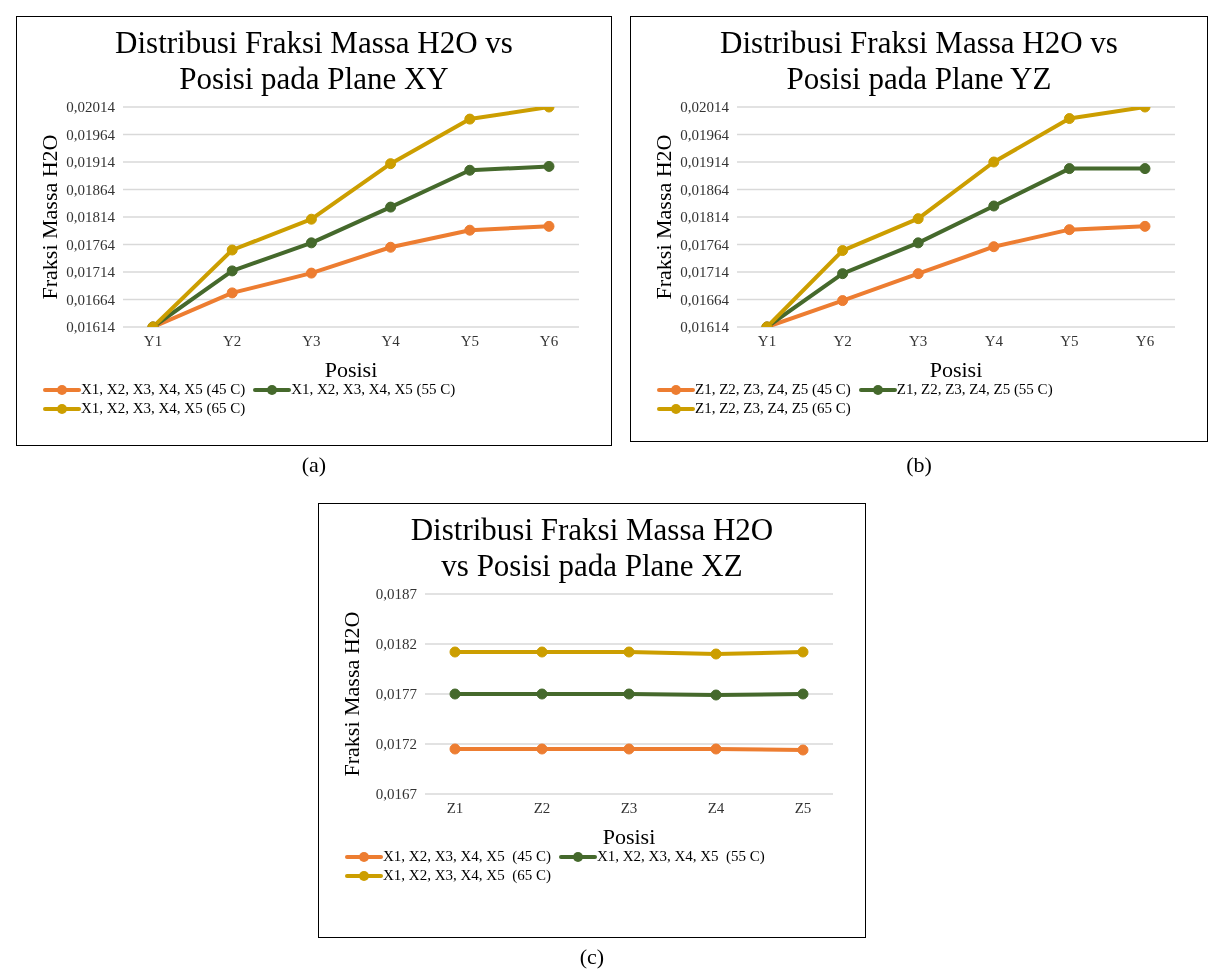  I want to click on y-tick-label: 0,0182, so click(396, 644).